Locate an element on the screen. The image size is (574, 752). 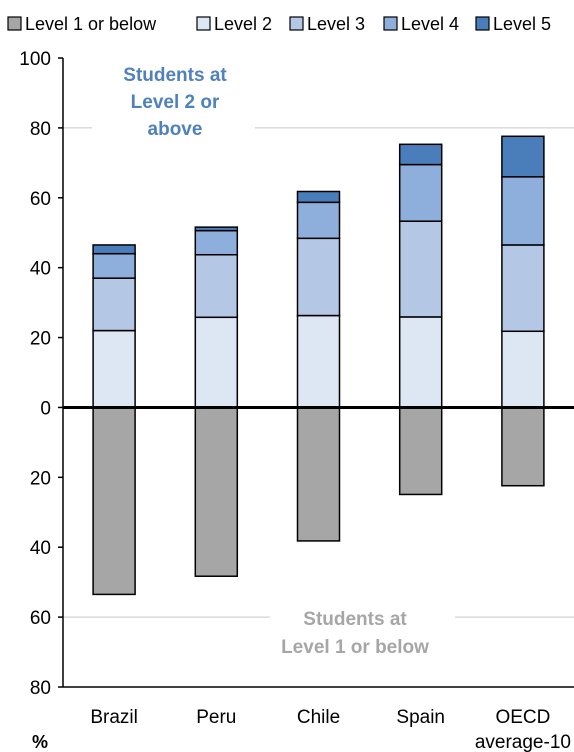
legend-label: Level 4 is located at coordinates (430, 24).